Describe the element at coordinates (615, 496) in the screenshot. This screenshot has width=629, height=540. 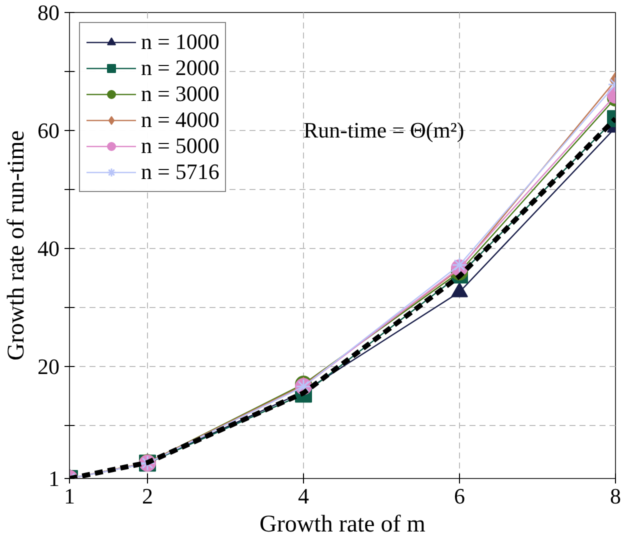
I see `x-tick-label: 8` at that location.